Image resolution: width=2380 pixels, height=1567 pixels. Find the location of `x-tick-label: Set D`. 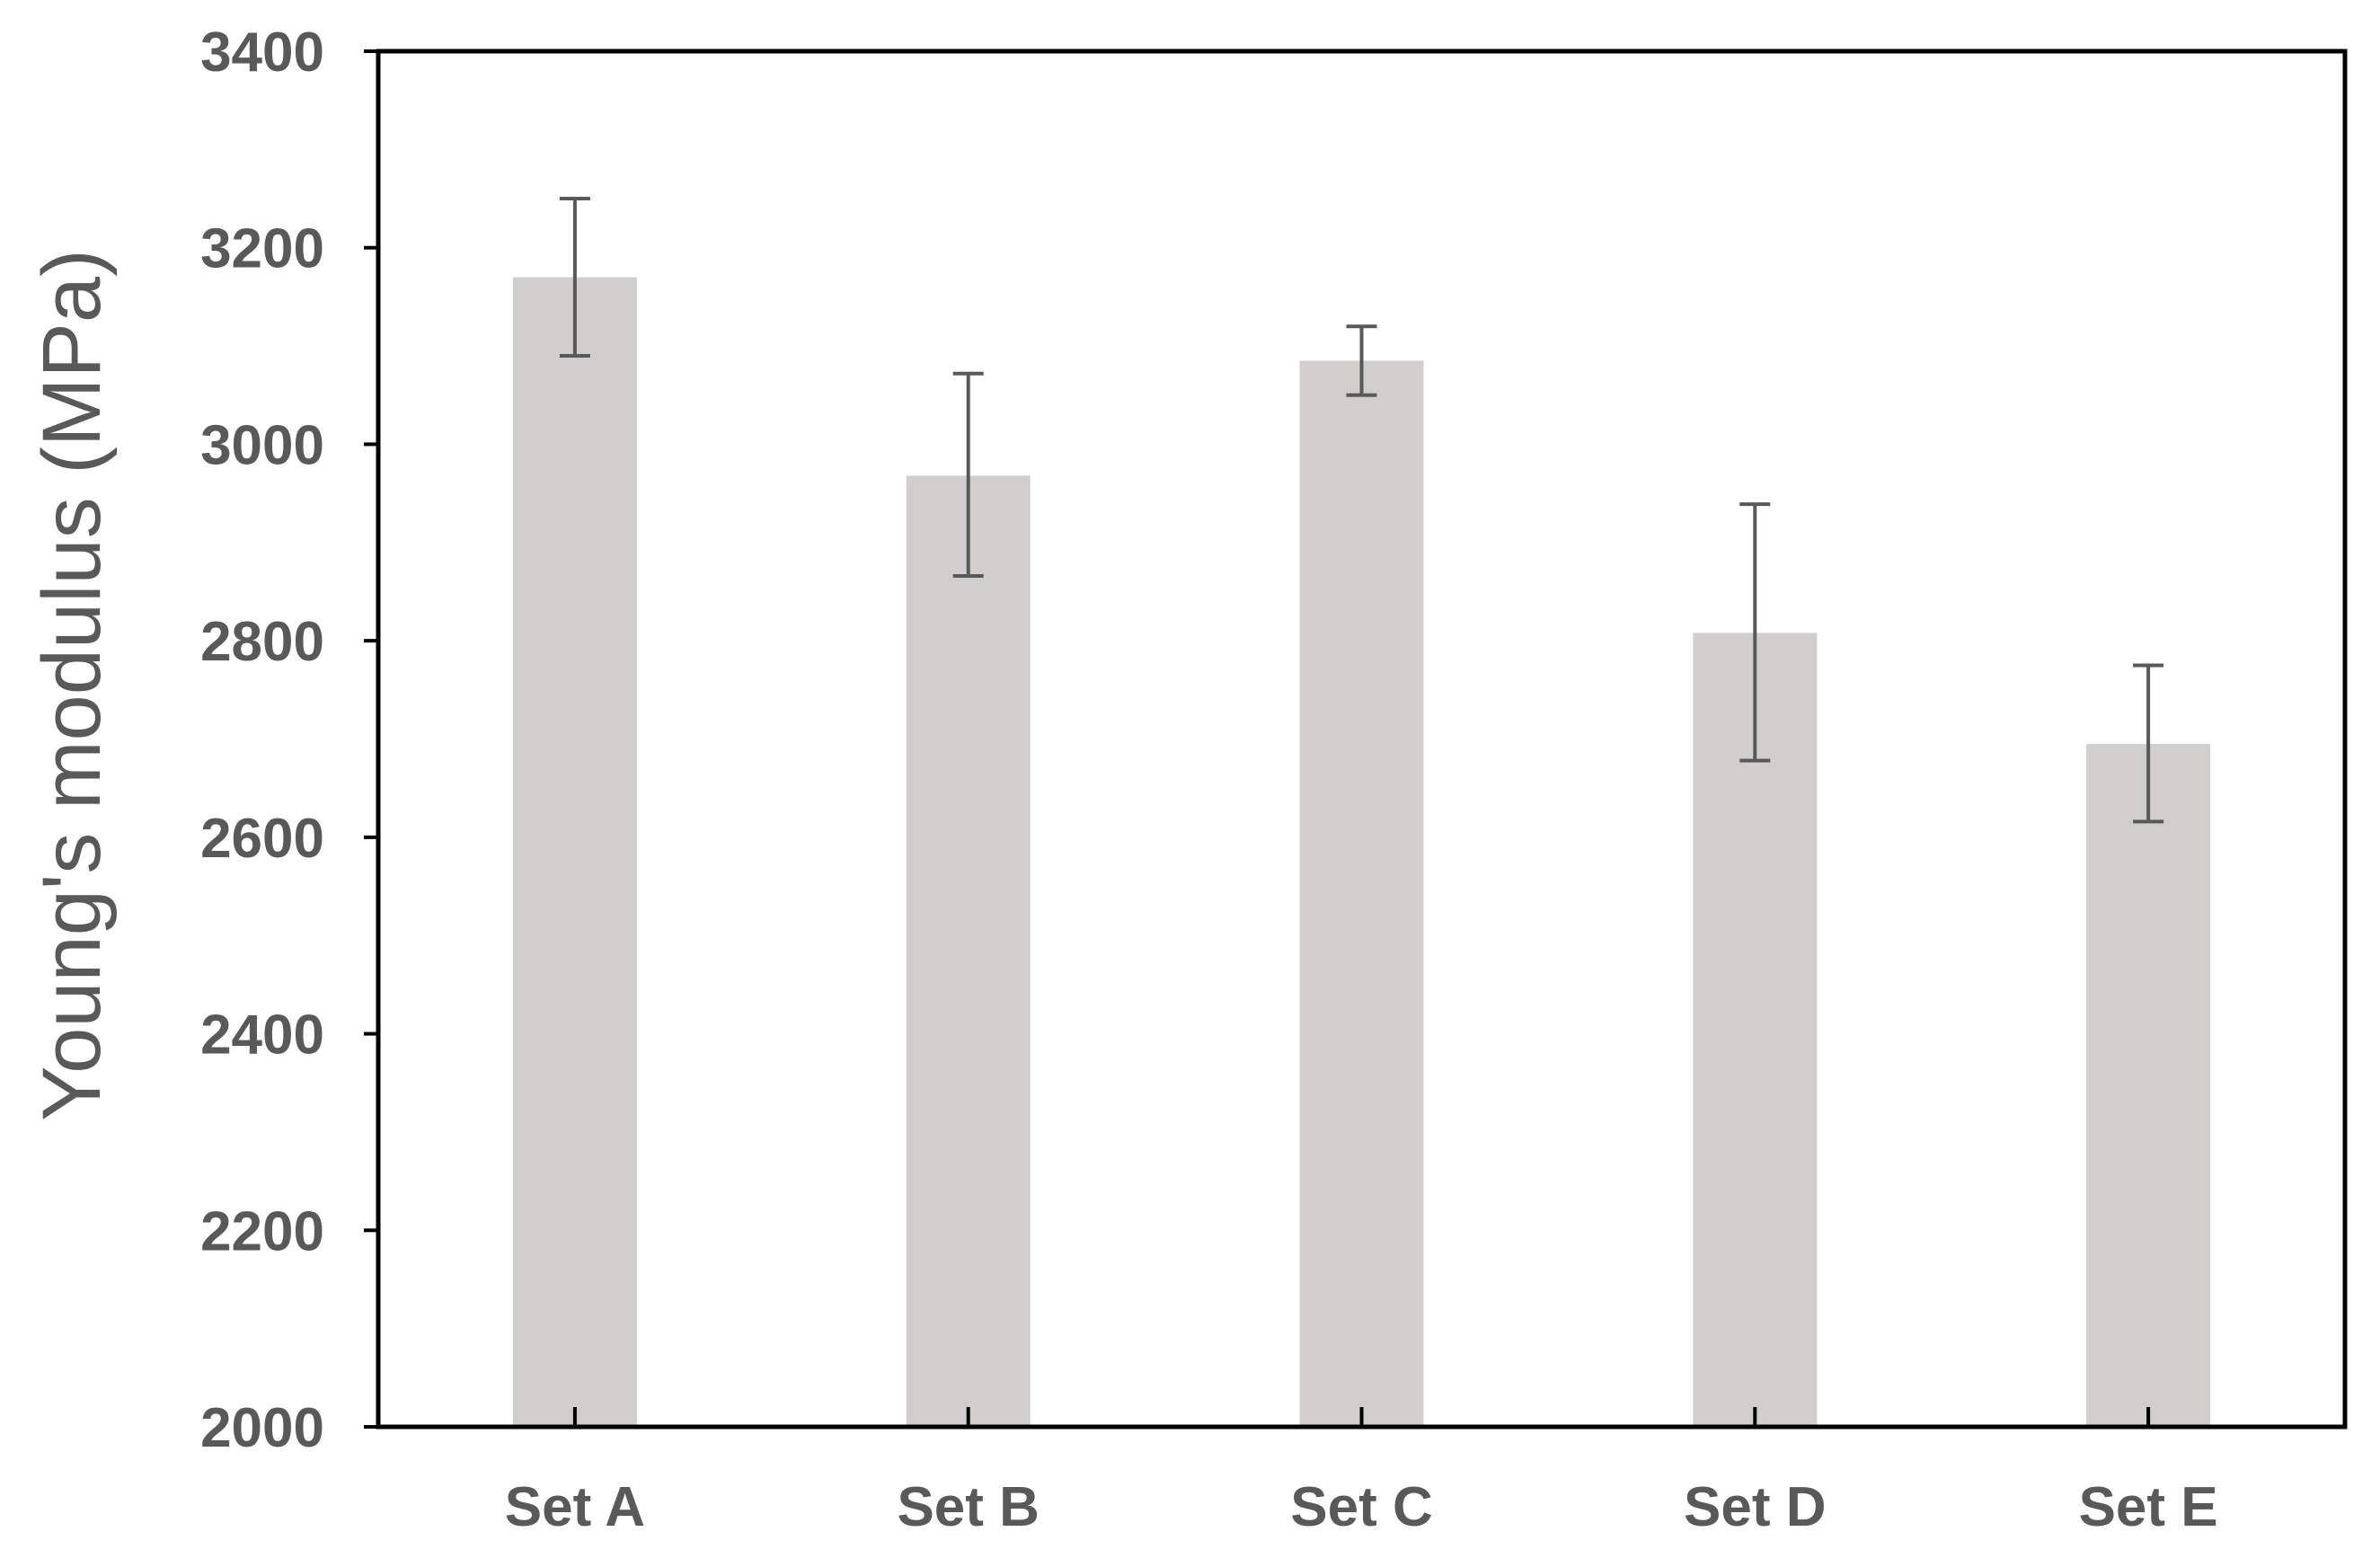

x-tick-label: Set D is located at coordinates (1755, 1507).